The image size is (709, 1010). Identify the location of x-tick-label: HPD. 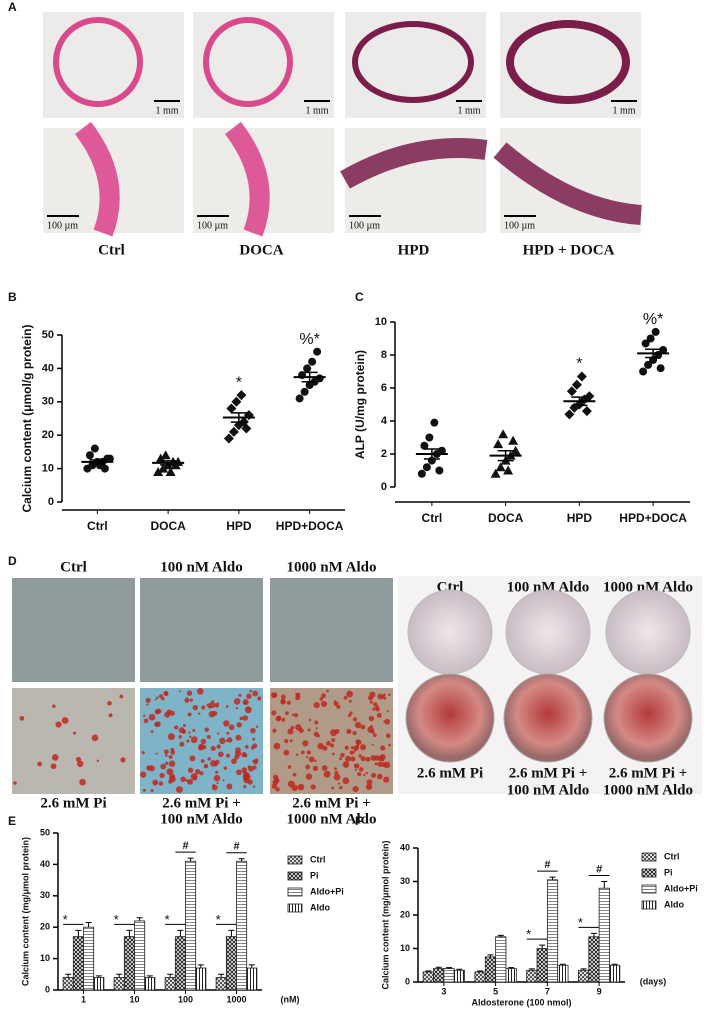
(580, 518).